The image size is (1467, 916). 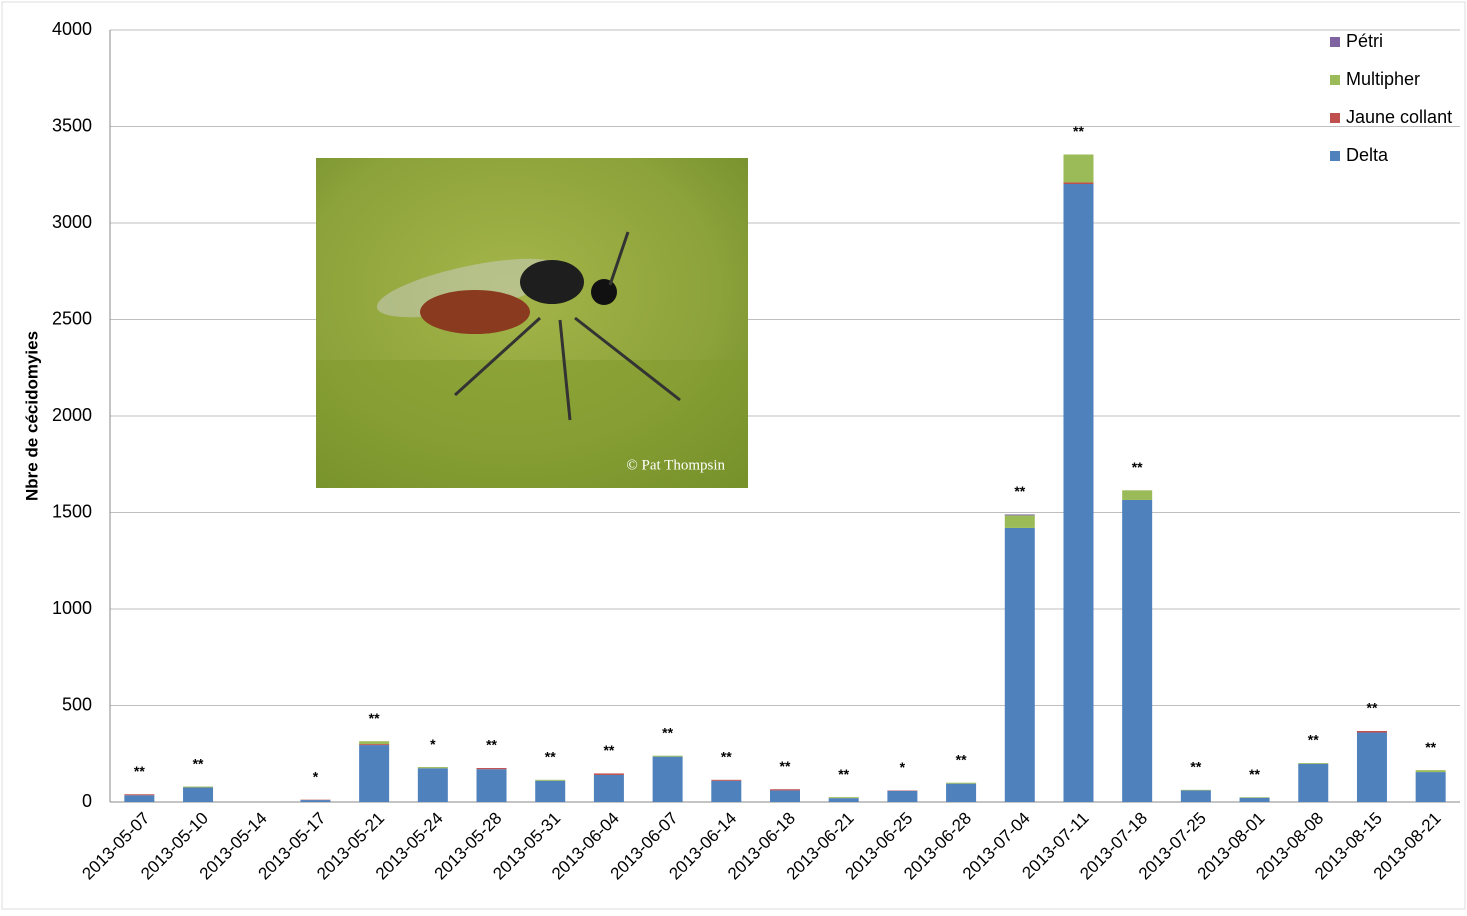 What do you see at coordinates (1399, 117) in the screenshot?
I see `legend-label: Jaune collant` at bounding box center [1399, 117].